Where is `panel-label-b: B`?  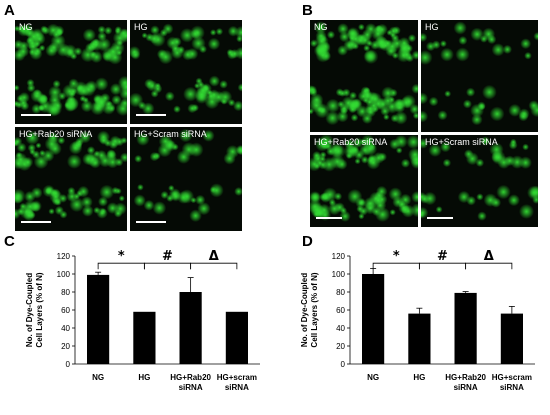
panel-label-b: B is located at coordinates (307, 10).